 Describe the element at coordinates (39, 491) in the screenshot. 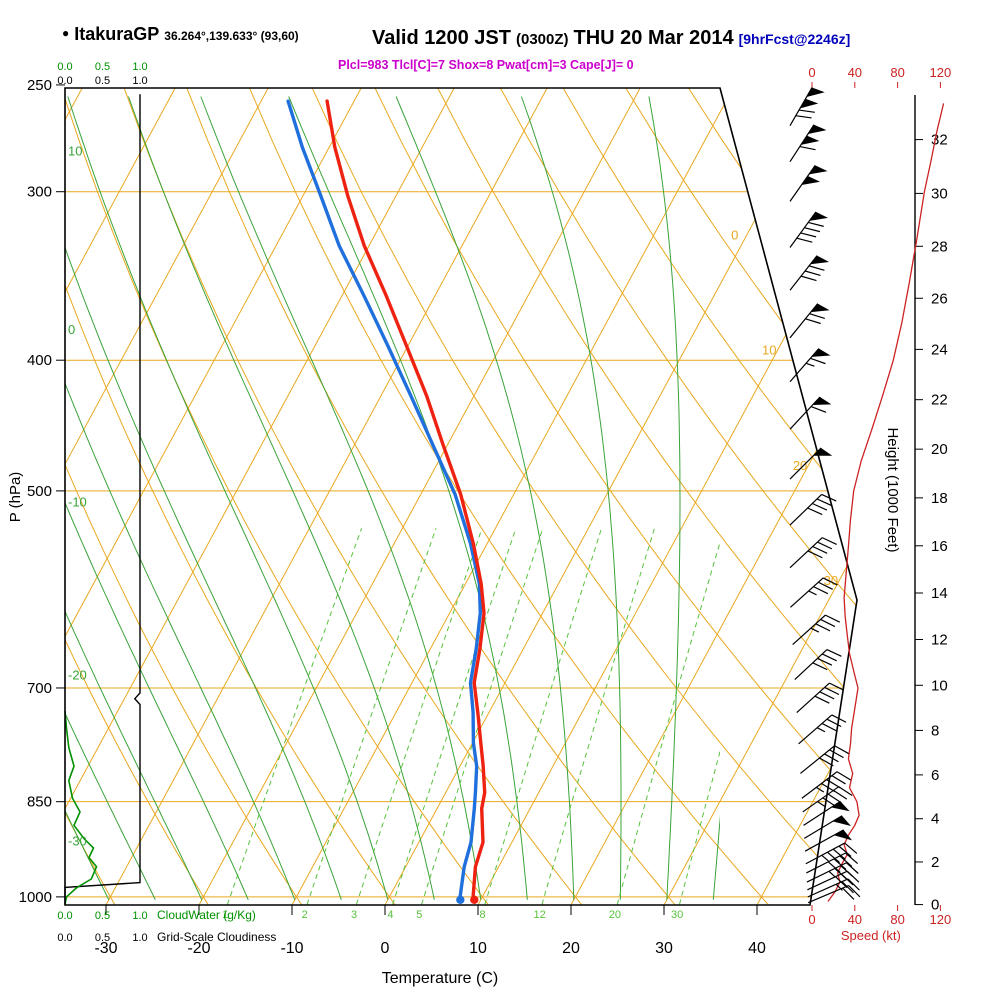

I see `svg-text: 500` at that location.